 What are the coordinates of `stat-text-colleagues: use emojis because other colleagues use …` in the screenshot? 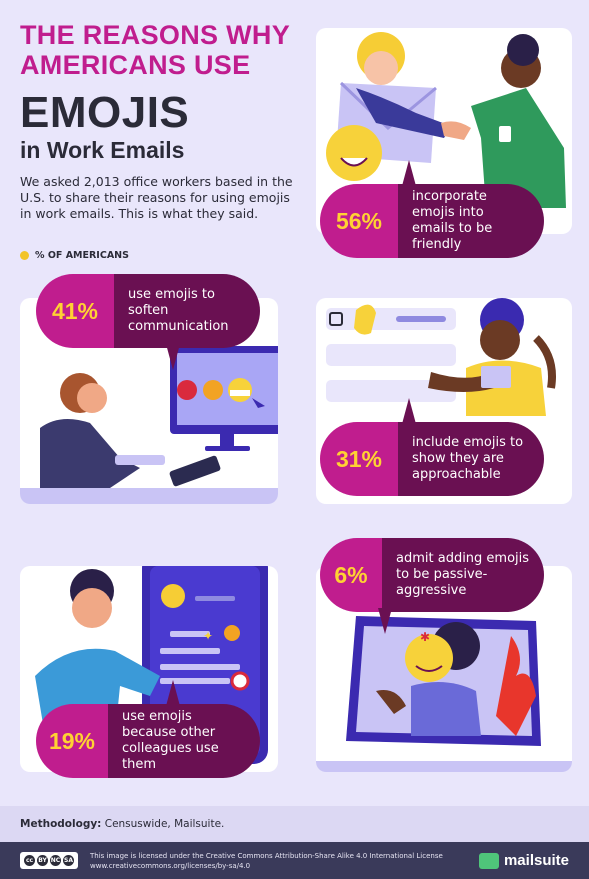 It's located at (184, 741).